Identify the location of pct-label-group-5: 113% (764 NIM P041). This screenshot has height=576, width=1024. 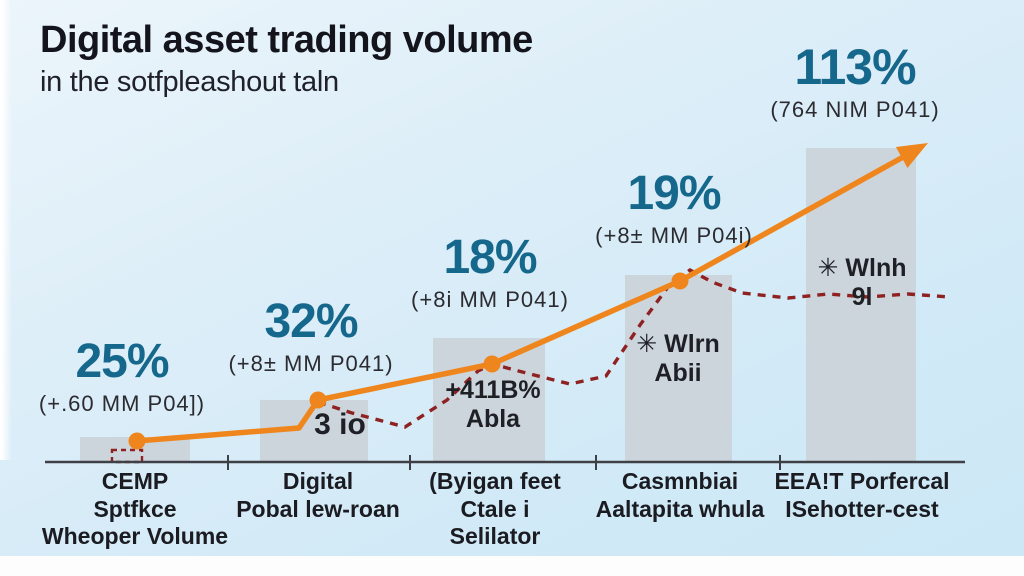
(854, 82).